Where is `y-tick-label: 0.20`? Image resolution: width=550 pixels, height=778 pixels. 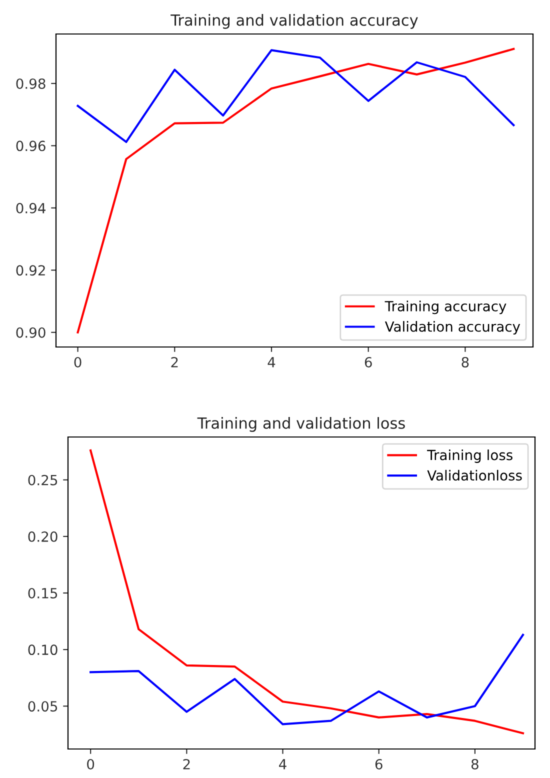 y-tick-label: 0.20 is located at coordinates (43, 536).